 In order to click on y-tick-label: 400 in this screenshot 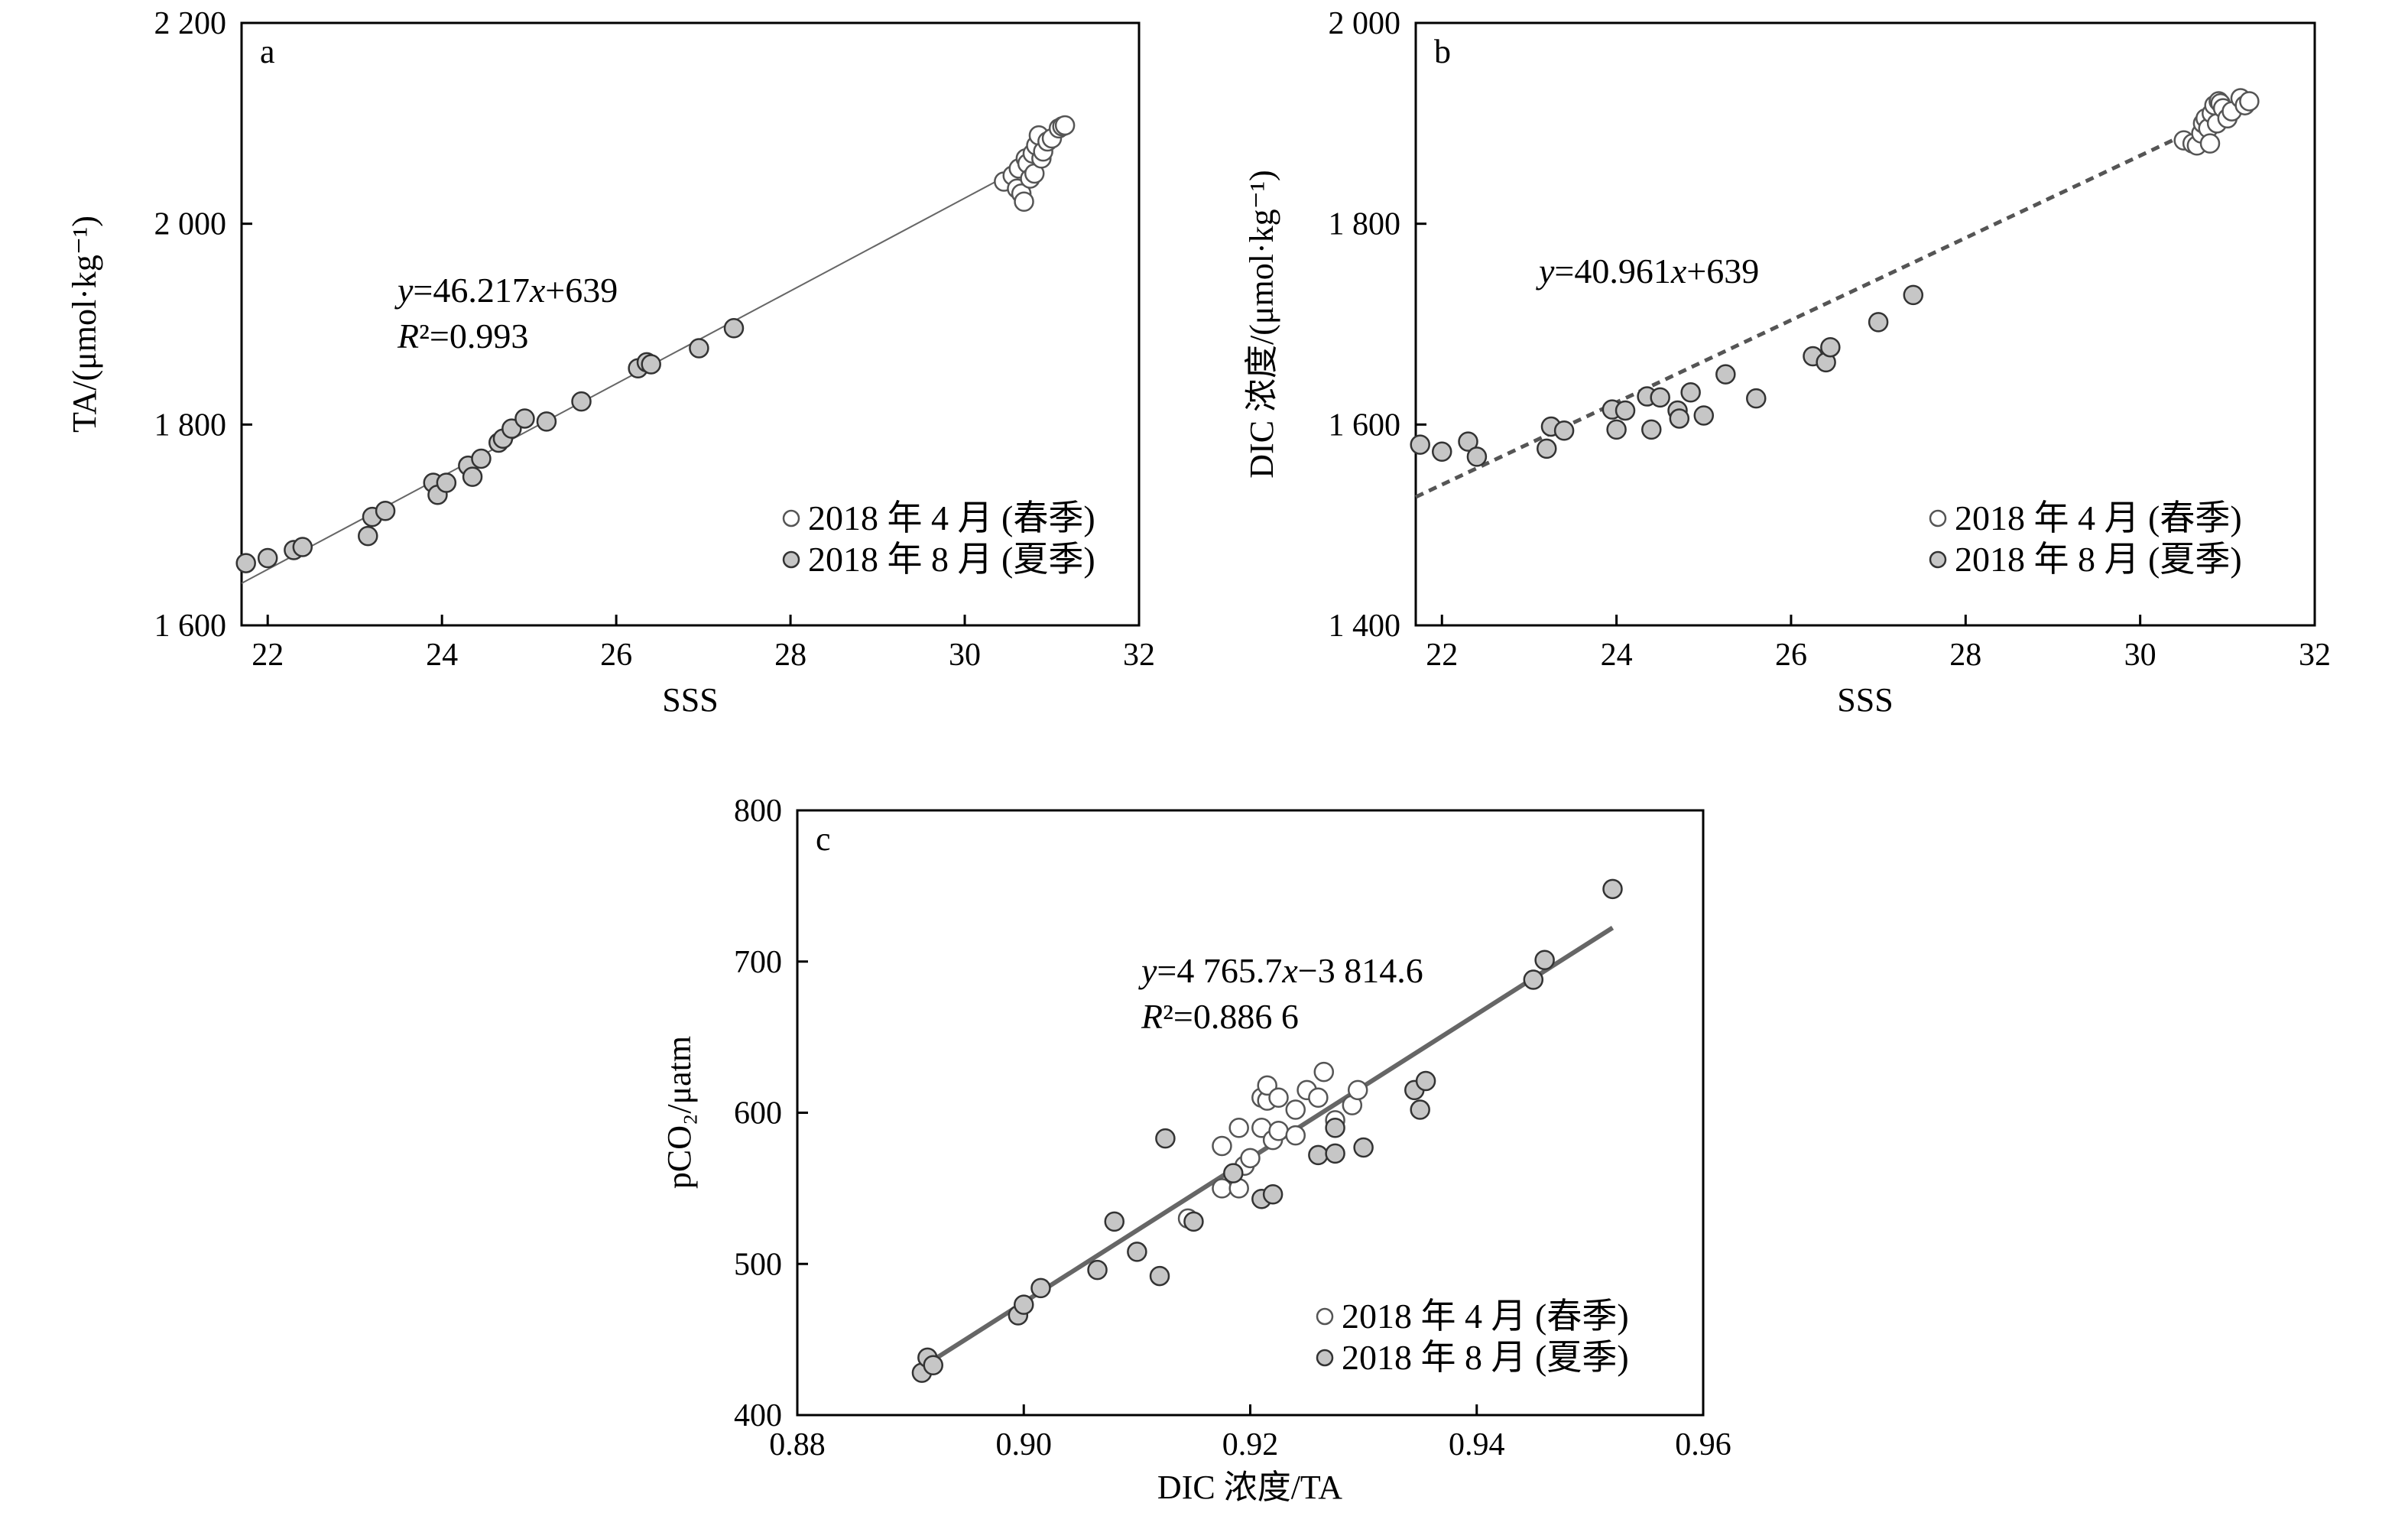, I will do `click(758, 1415)`.